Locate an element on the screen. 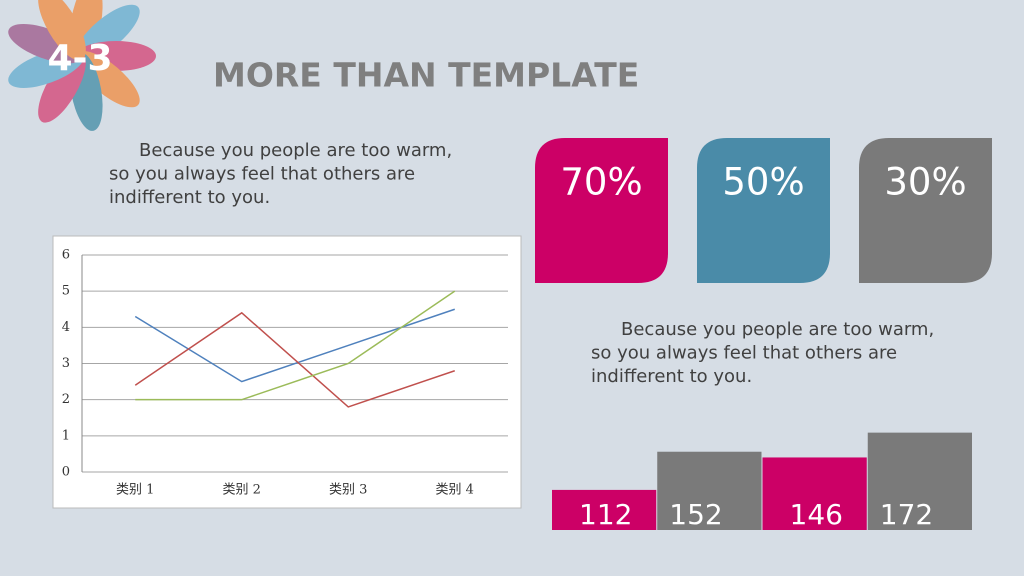  x-tick-label: 类别 2 is located at coordinates (242, 490).